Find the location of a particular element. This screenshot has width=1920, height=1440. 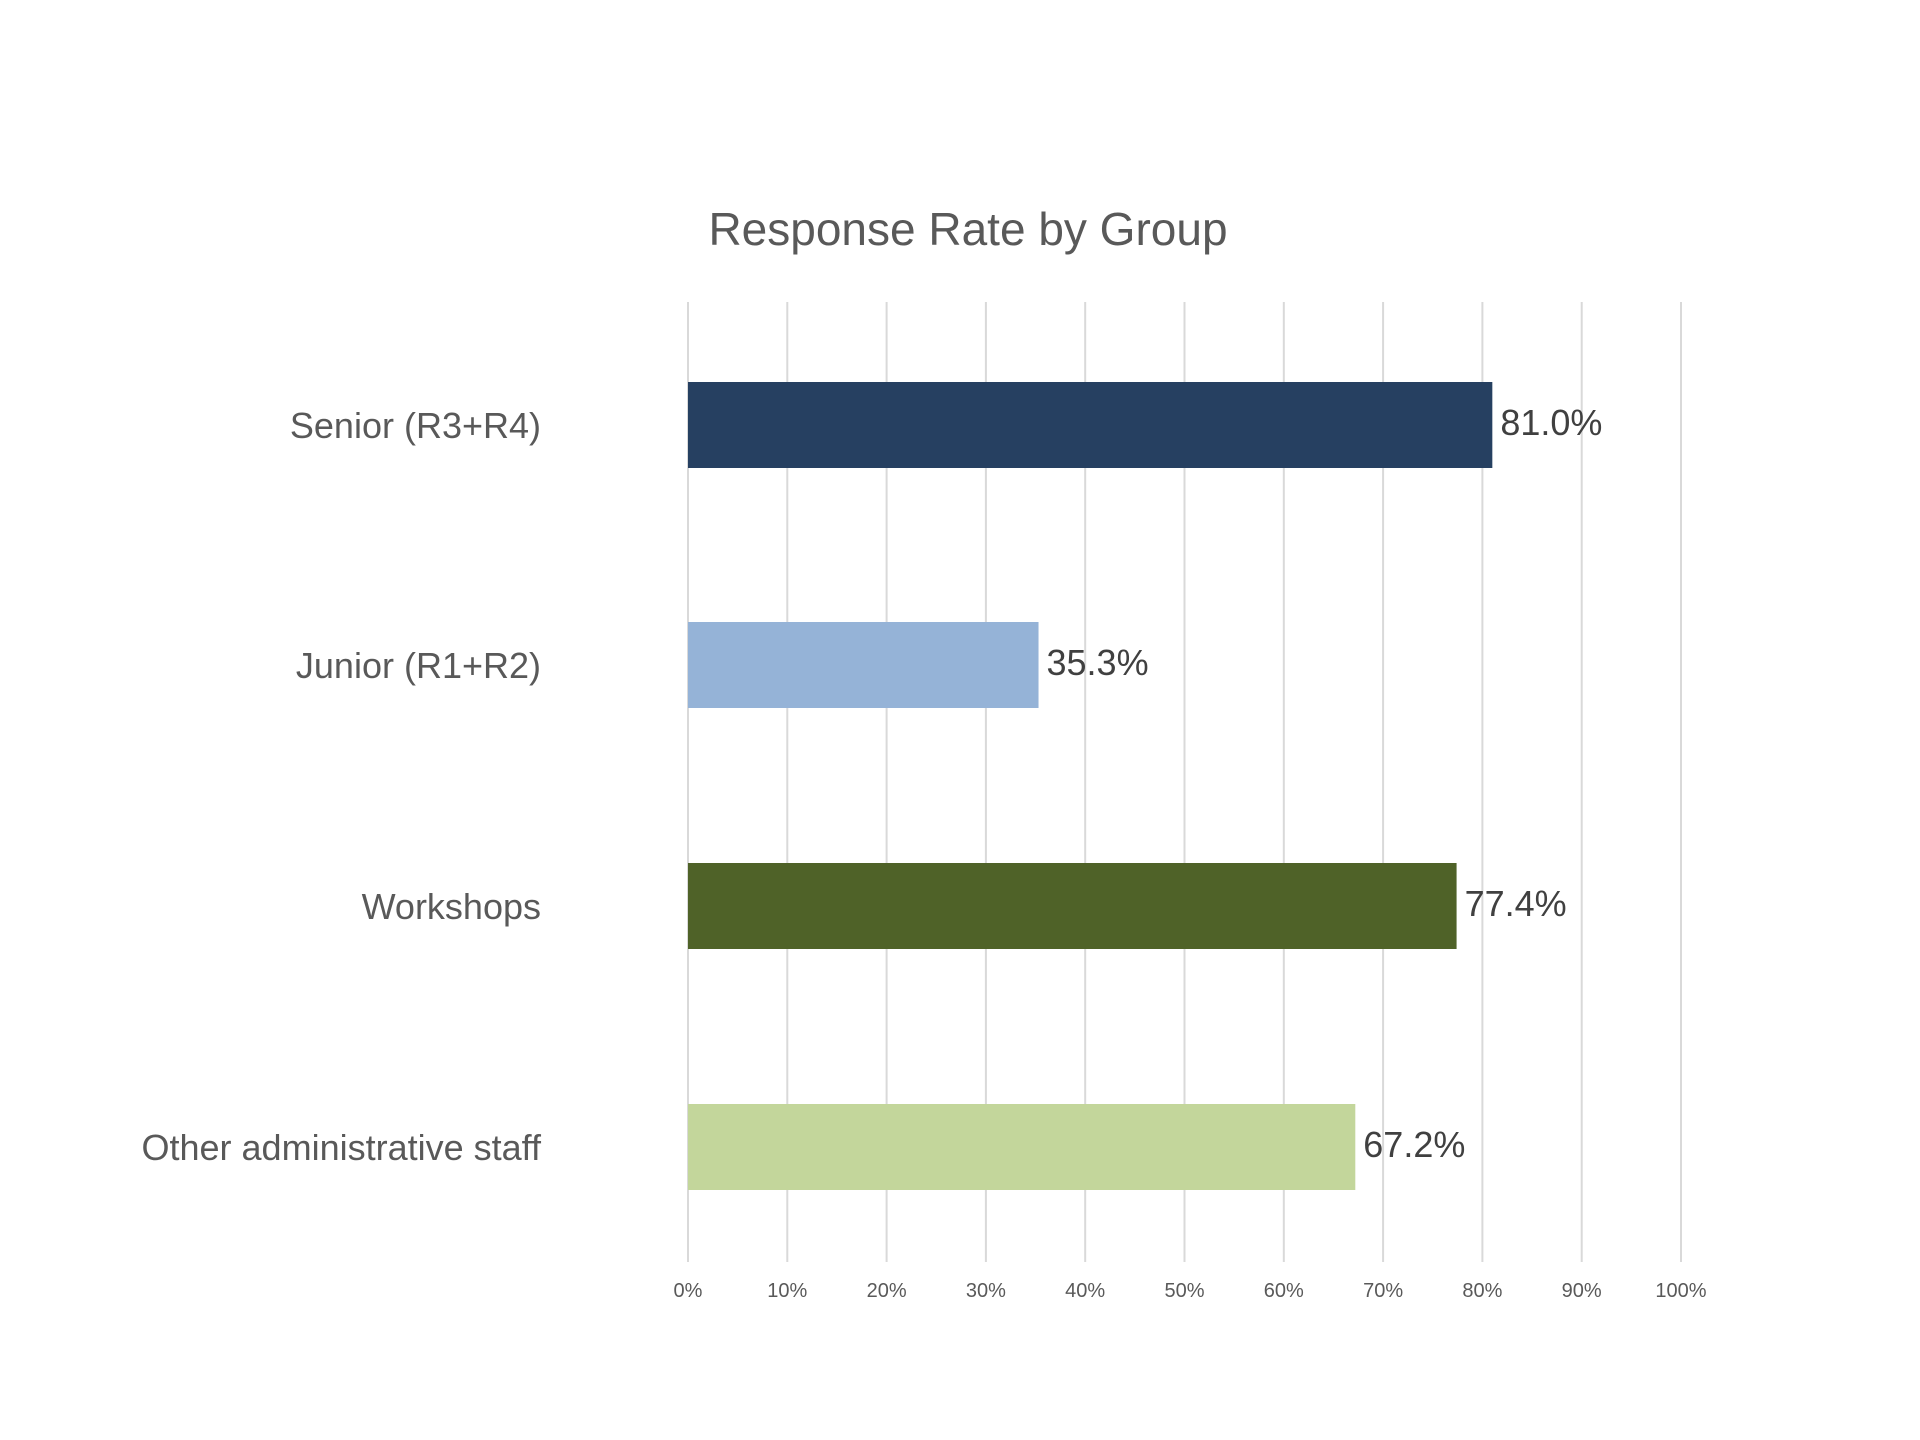

category-label: Senior (R3+R4) is located at coordinates (415, 425).